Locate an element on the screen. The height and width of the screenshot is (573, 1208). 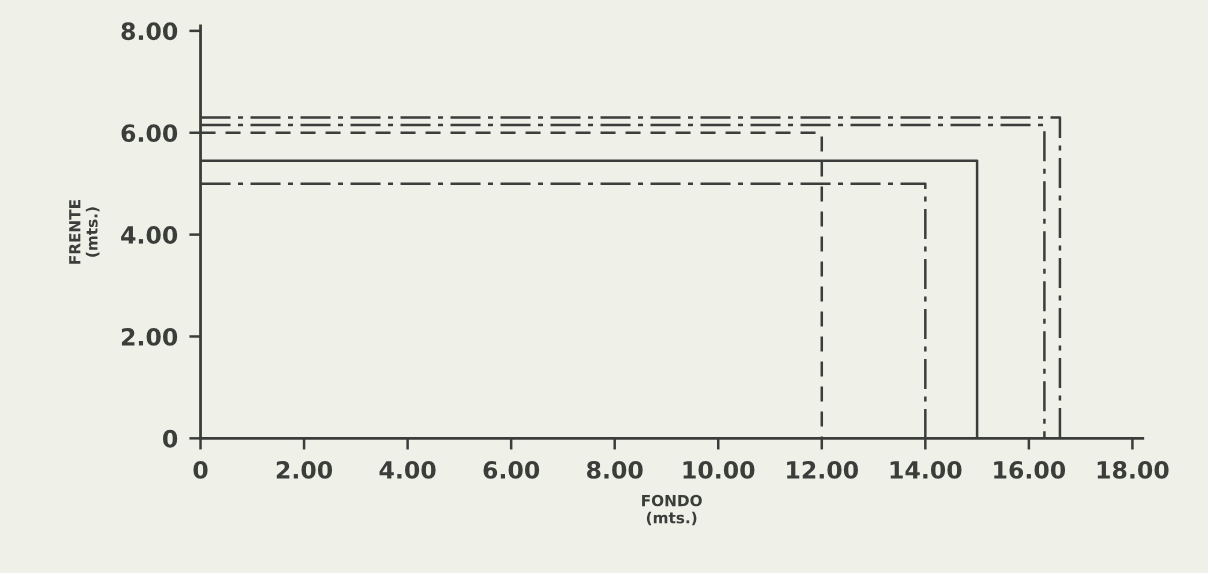
y-tick-label: 0 is located at coordinates (170, 438).